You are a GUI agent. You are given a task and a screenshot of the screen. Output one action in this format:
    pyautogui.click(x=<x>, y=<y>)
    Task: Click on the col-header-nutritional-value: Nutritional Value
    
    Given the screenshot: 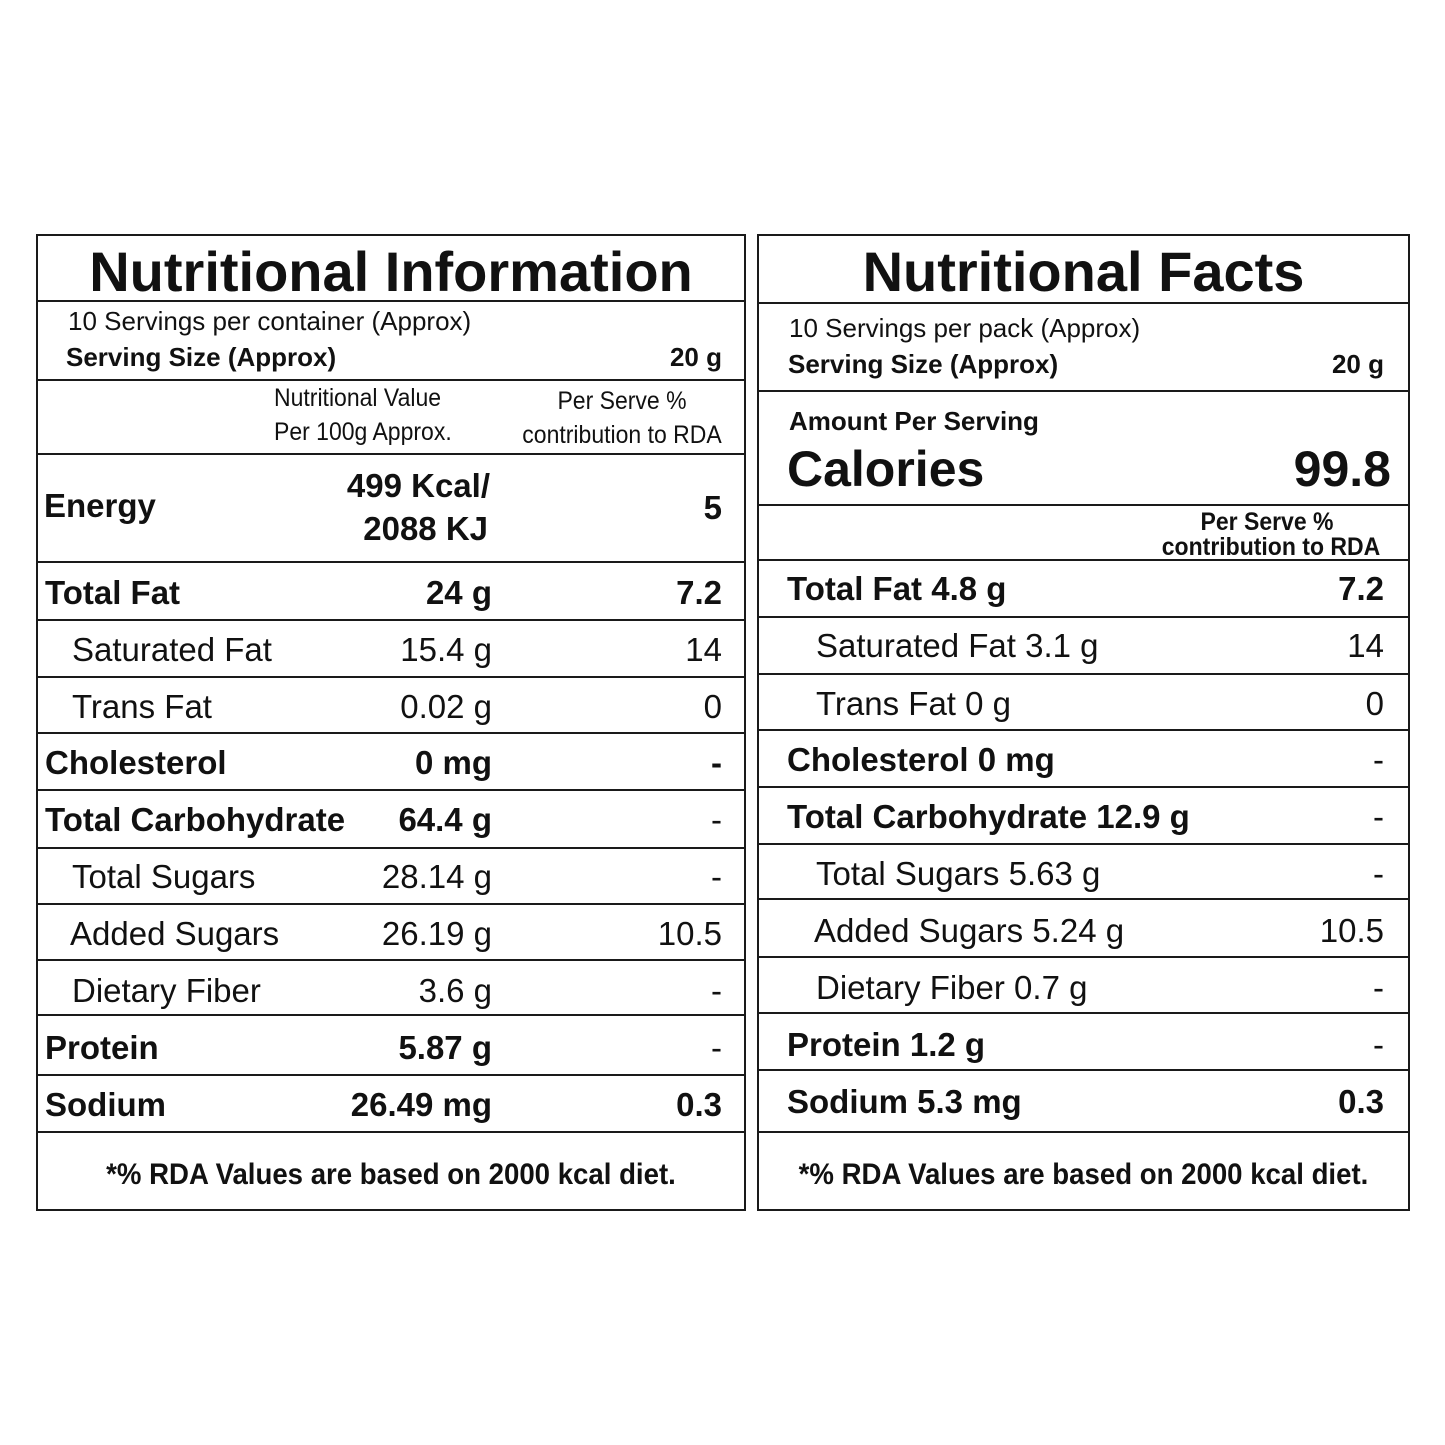 What is the action you would take?
    pyautogui.click(x=358, y=398)
    